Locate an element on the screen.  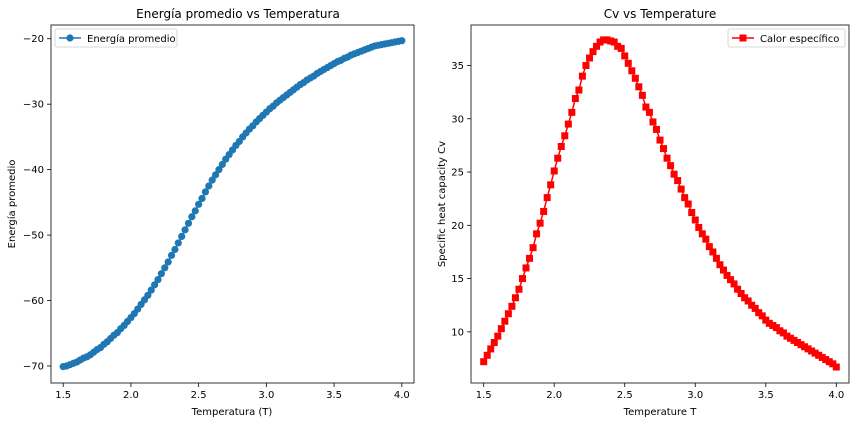
x-tick-label: 3.0 is located at coordinates (266, 395).